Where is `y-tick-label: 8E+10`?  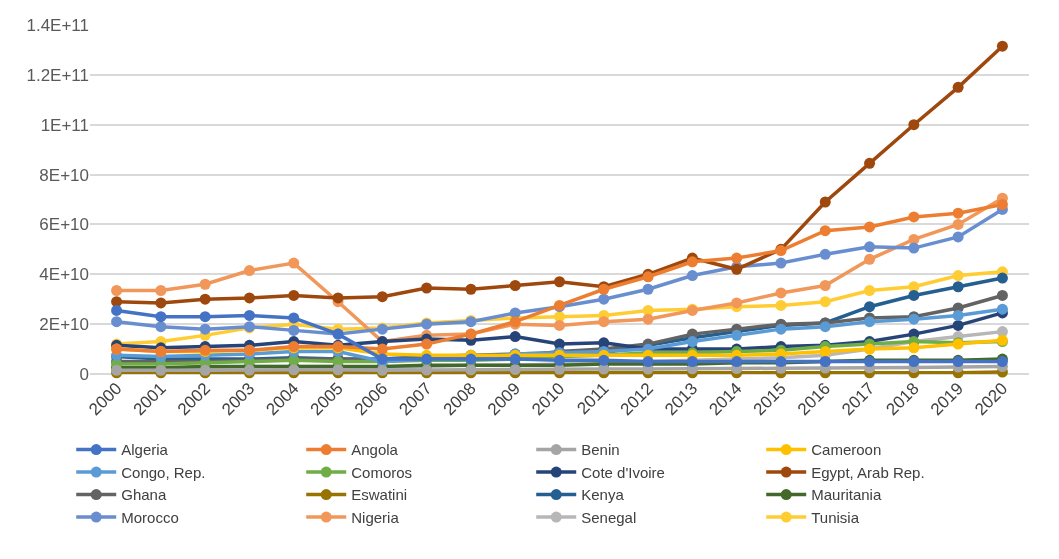 y-tick-label: 8E+10 is located at coordinates (64, 175).